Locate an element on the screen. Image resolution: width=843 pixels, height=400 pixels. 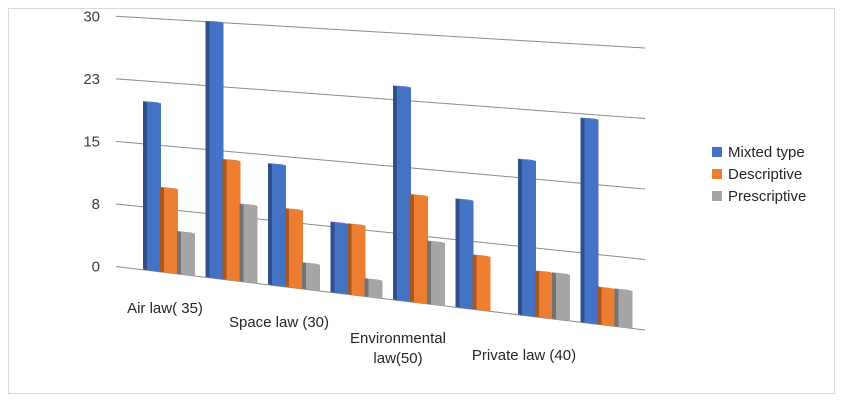
x-category-label: Air law( 35) is located at coordinates (165, 308).